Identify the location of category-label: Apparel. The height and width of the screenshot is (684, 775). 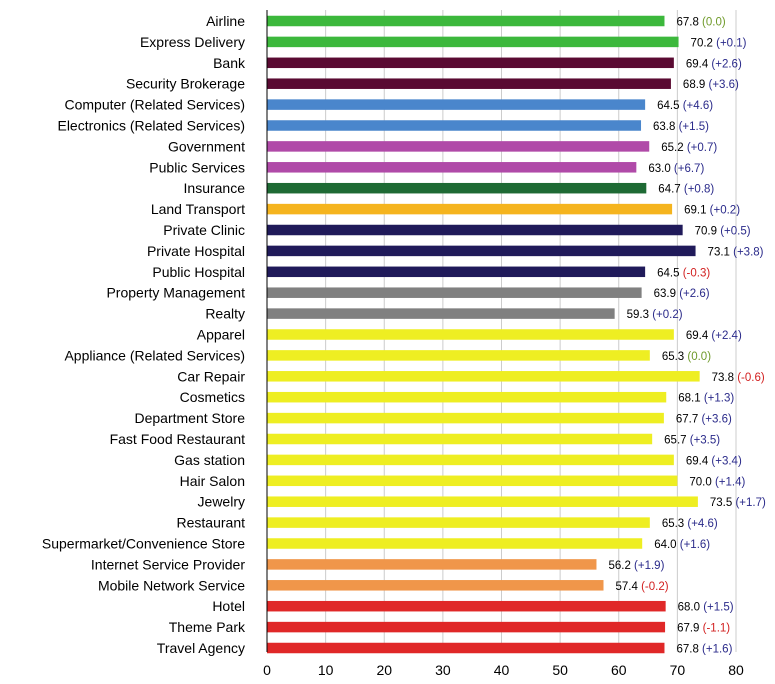
(221, 335).